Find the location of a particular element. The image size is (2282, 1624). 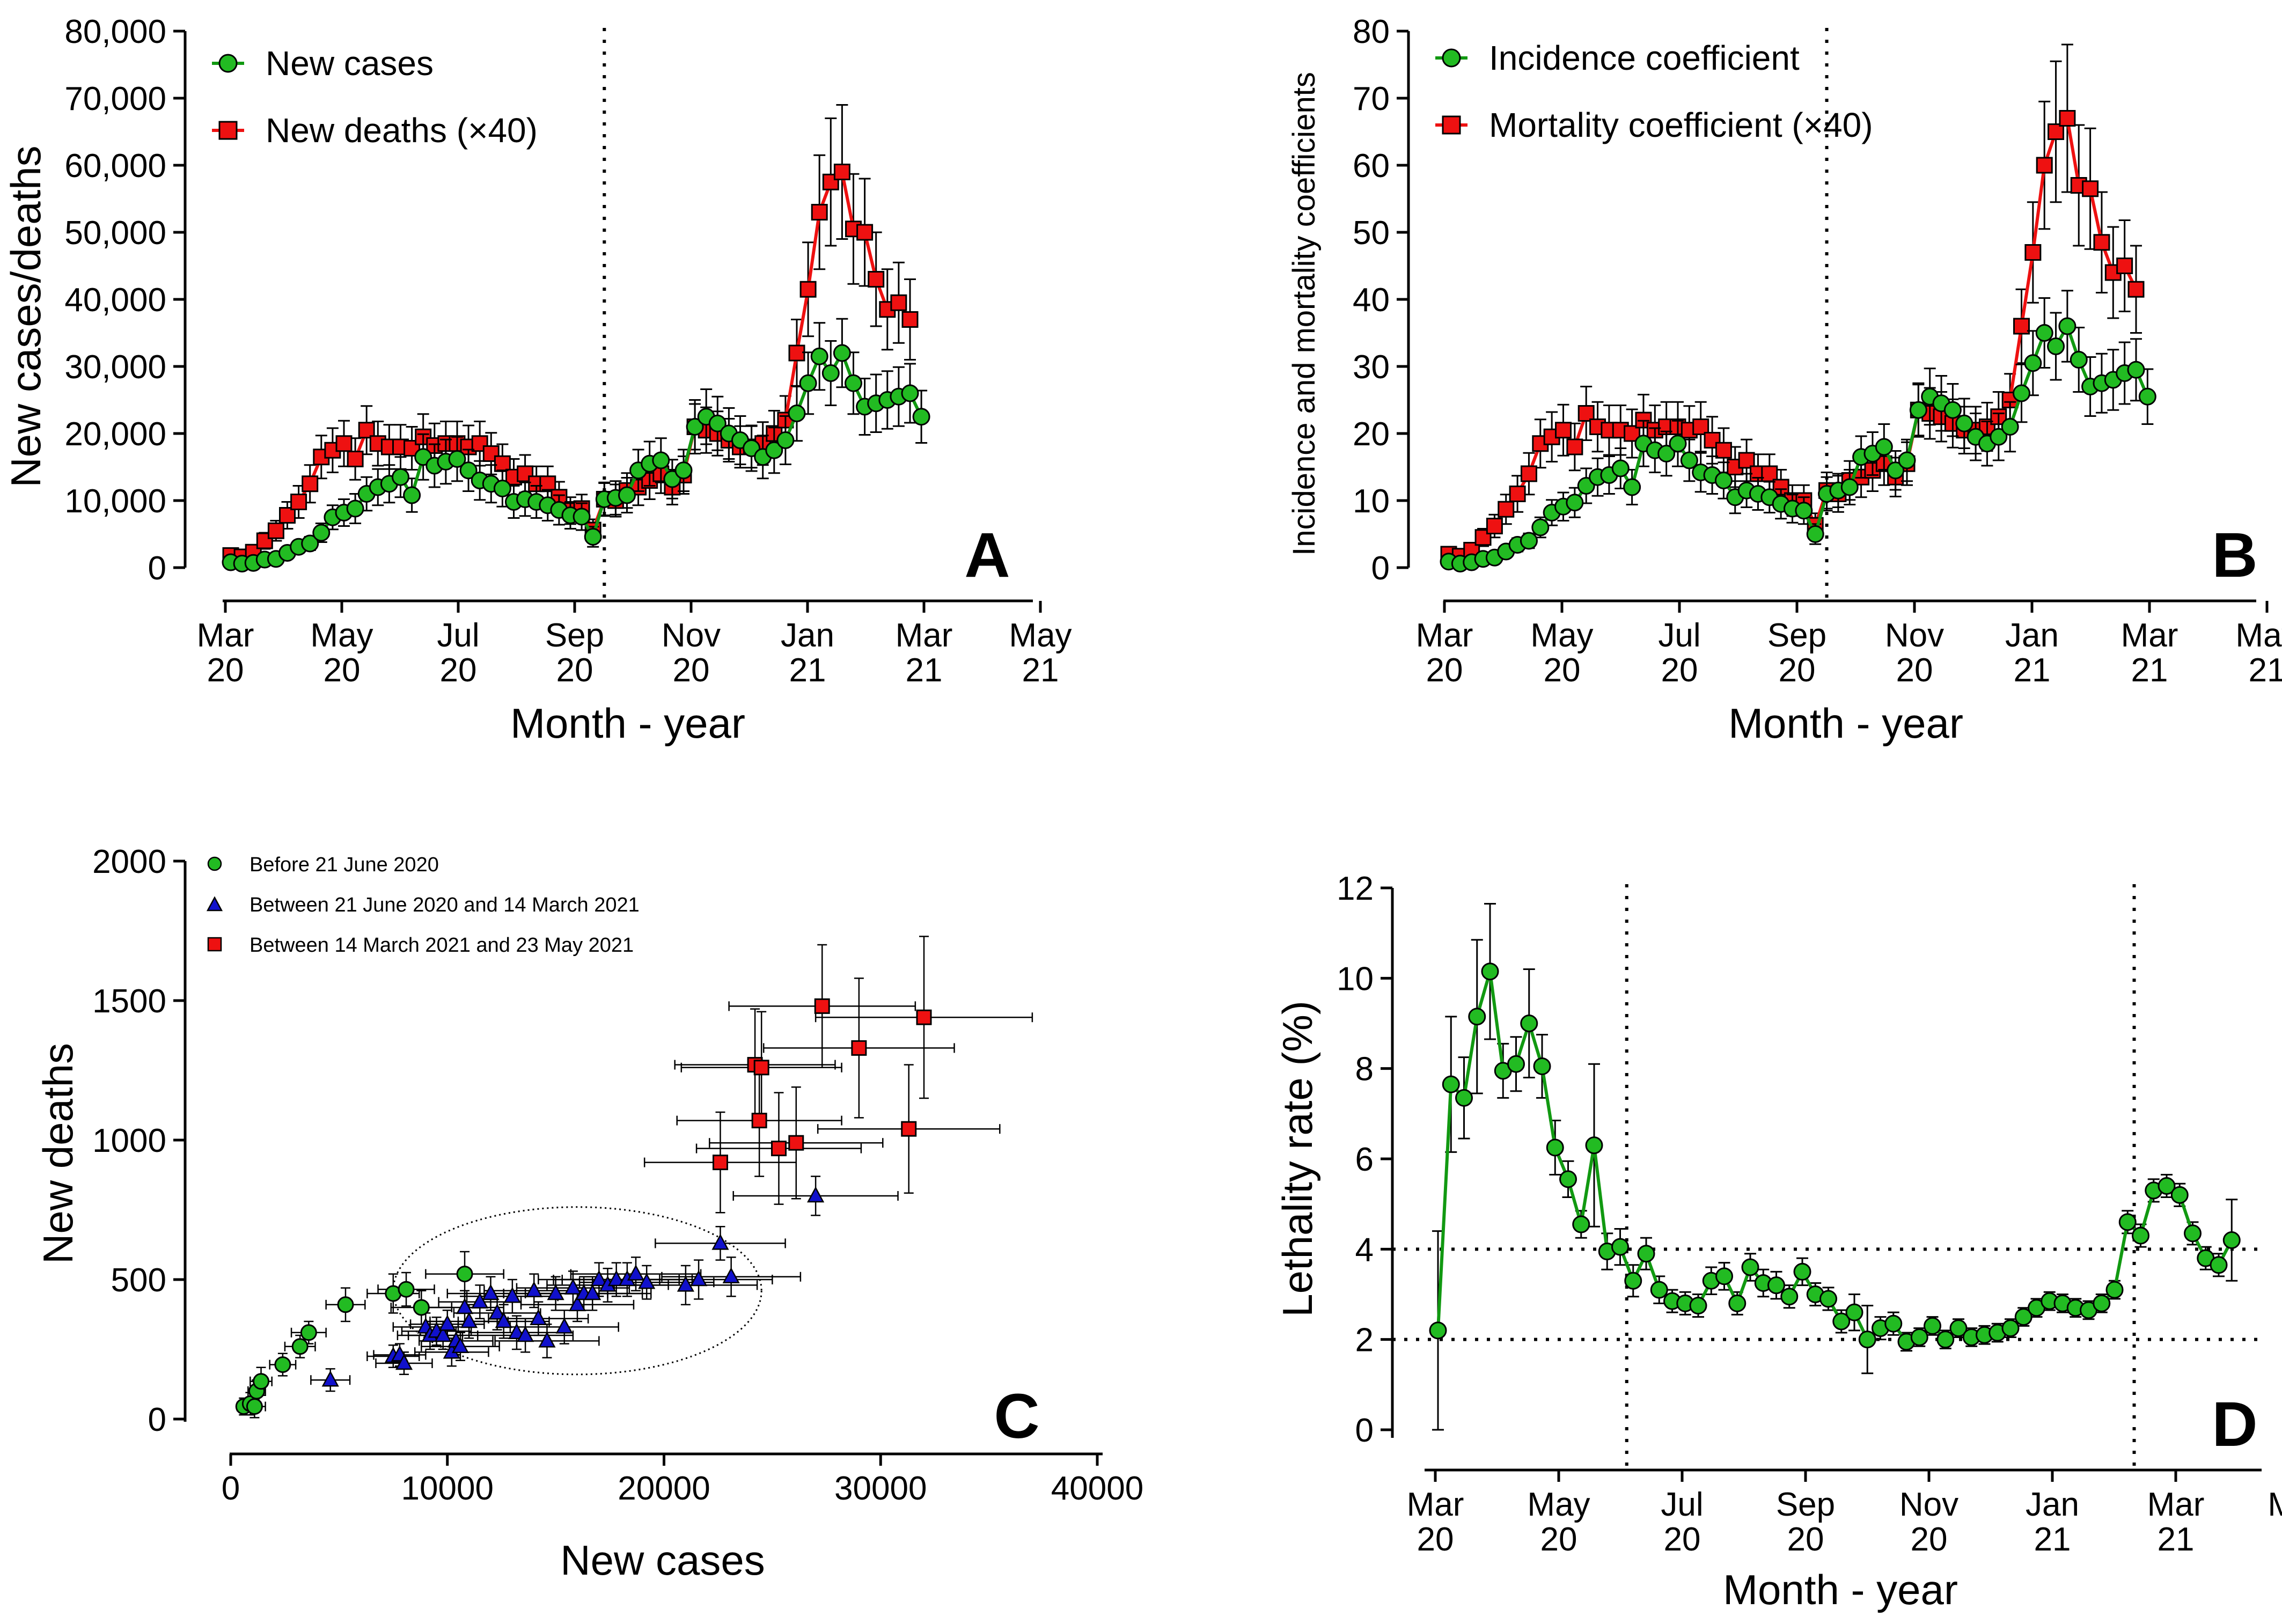

panel-d-x-tick-month: Mar is located at coordinates (2176, 1504).